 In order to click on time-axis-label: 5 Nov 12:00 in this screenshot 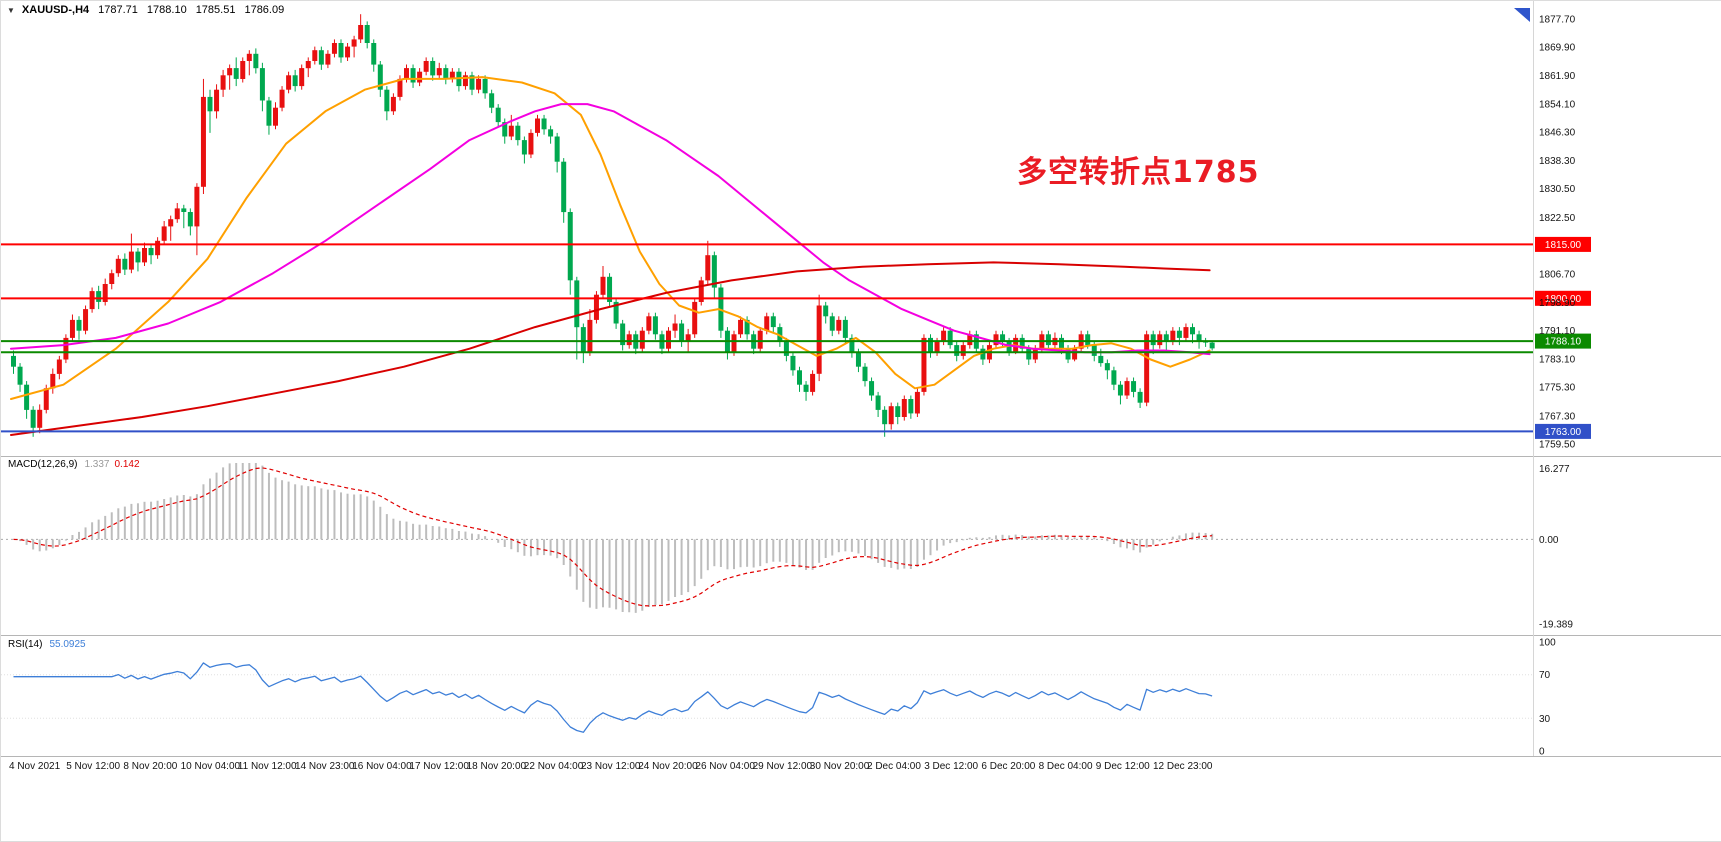, I will do `click(93, 766)`.